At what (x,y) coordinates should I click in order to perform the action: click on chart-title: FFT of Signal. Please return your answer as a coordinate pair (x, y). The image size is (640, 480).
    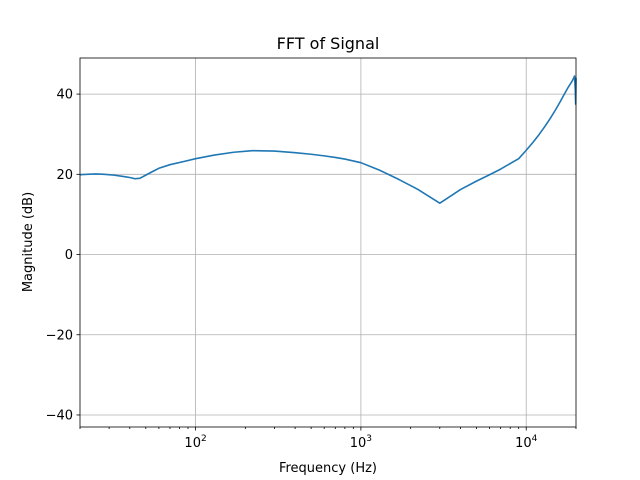
    Looking at the image, I should click on (328, 43).